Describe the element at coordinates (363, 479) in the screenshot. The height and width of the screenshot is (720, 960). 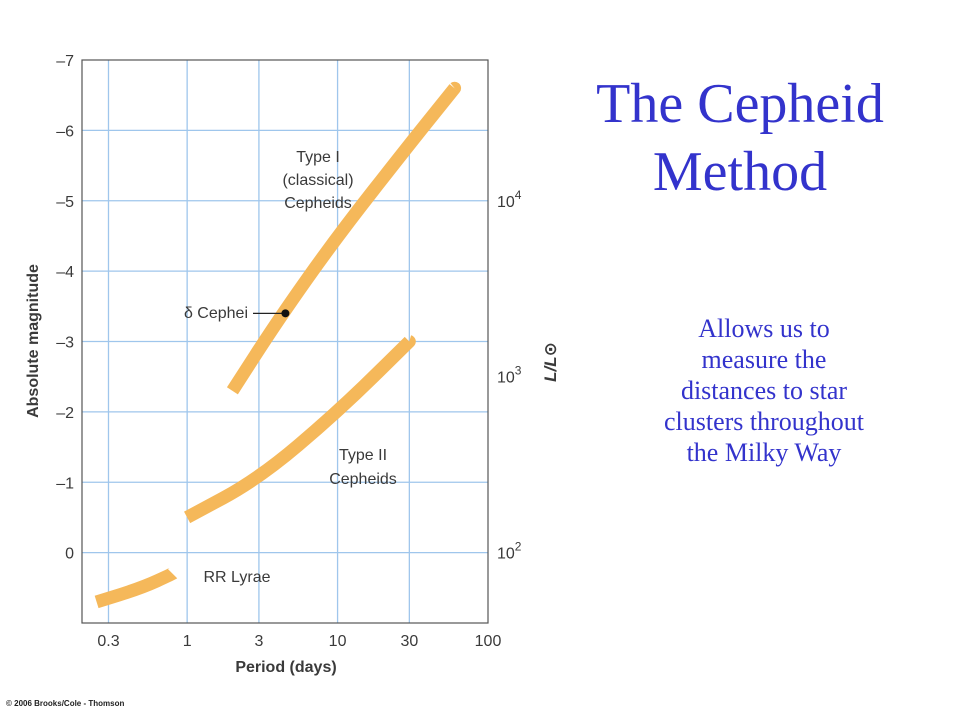
I see `type2-label-line2: Cepheids` at that location.